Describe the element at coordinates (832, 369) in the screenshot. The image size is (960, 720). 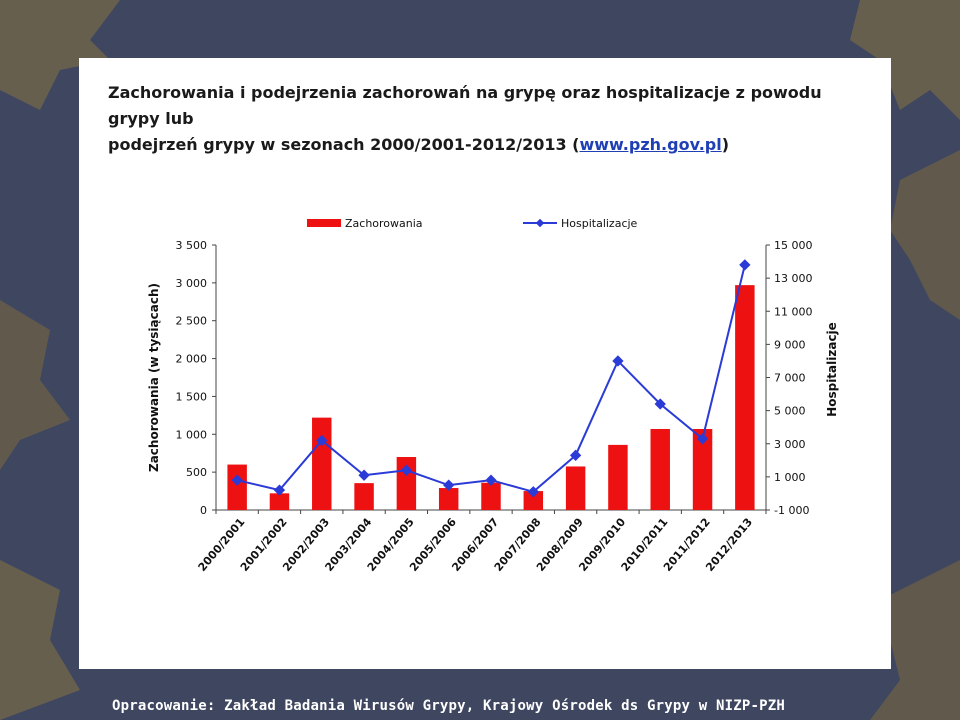
I see `y2-axis-title: Hospitalizacje` at that location.